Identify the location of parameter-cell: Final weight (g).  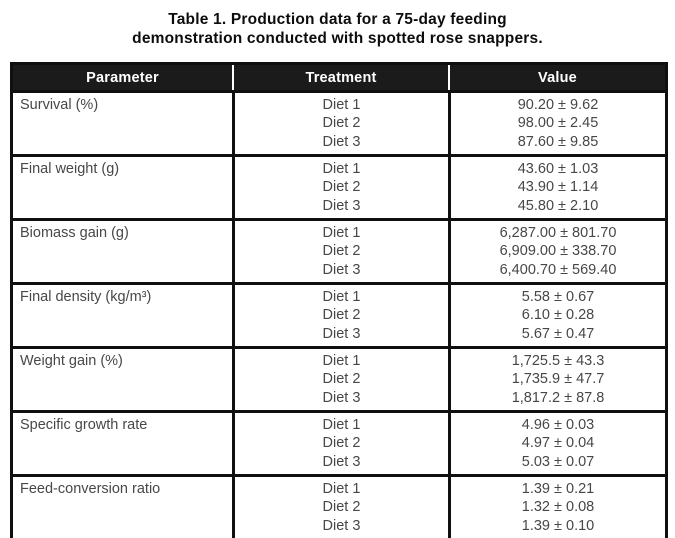
(70, 168).